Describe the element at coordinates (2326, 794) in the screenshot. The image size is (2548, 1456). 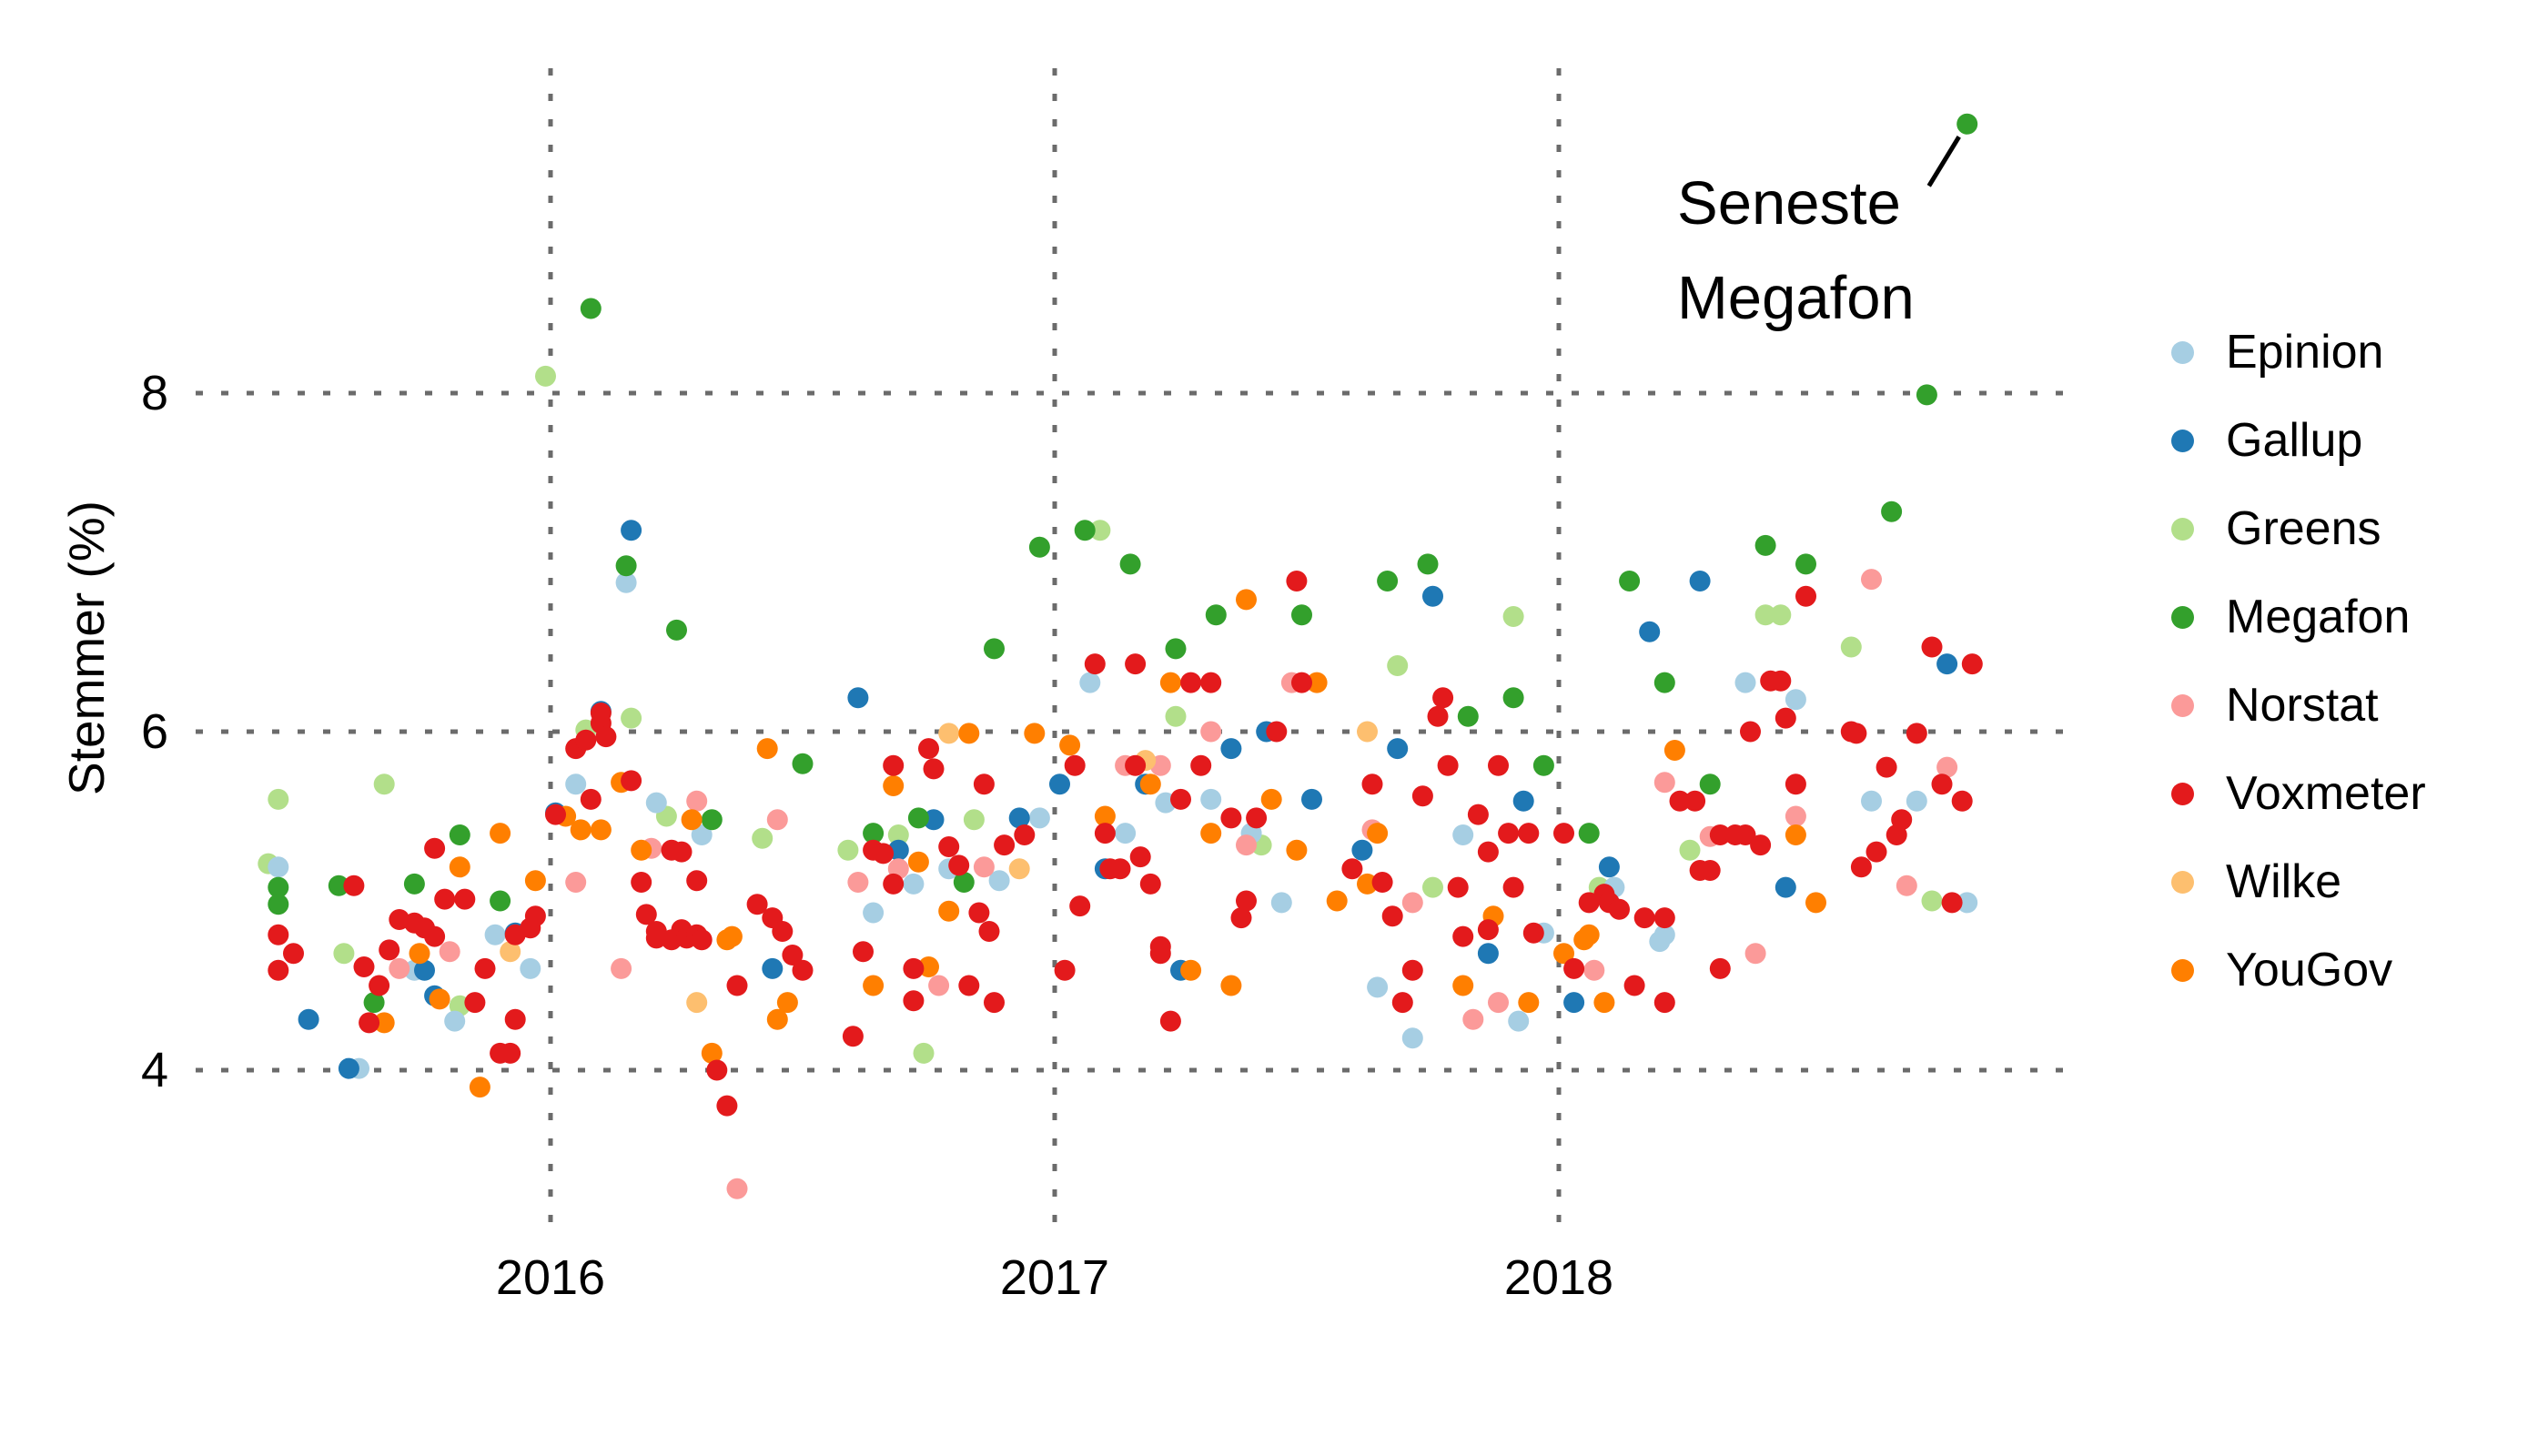
I see `legend-label-voxmeter: Voxmeter` at that location.